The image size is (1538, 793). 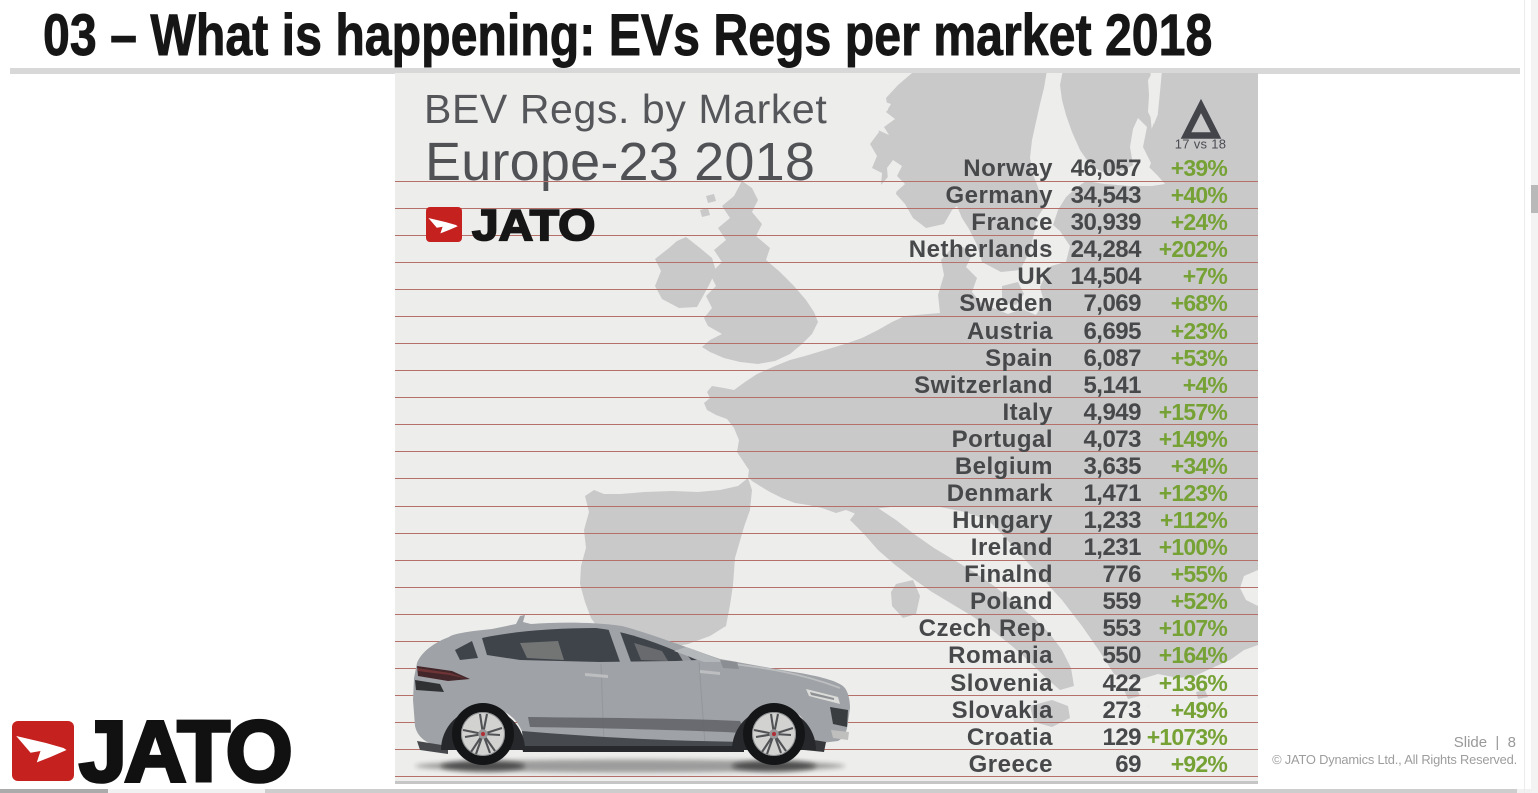 What do you see at coordinates (1201, 144) in the screenshot?
I see `svg-text: 17 vs 18` at bounding box center [1201, 144].